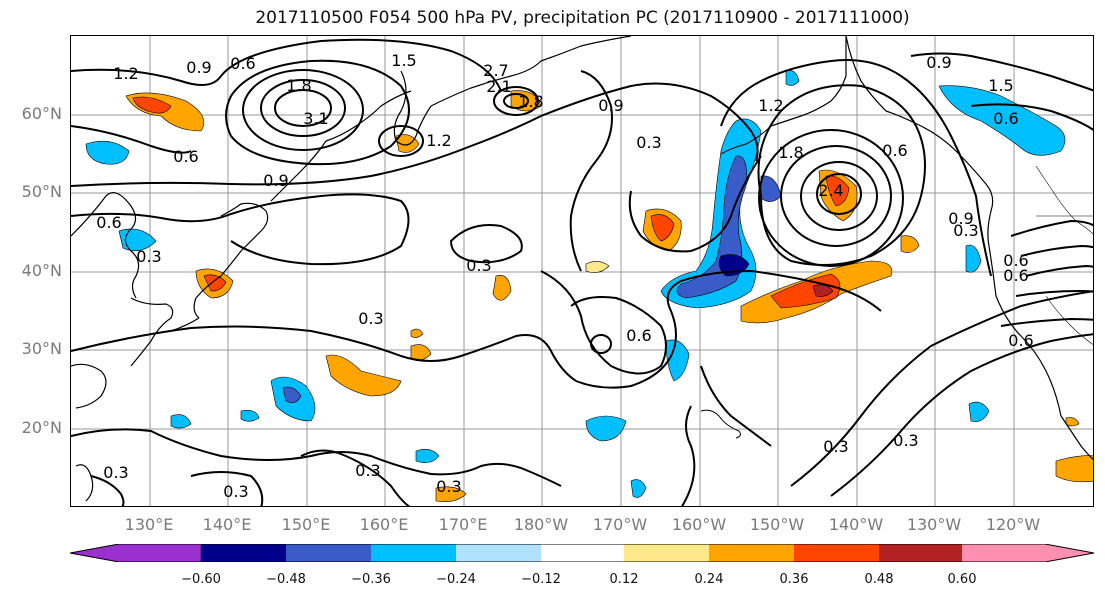 The image size is (1105, 601). I want to click on colorbar-tick-label: −0.60, so click(201, 579).